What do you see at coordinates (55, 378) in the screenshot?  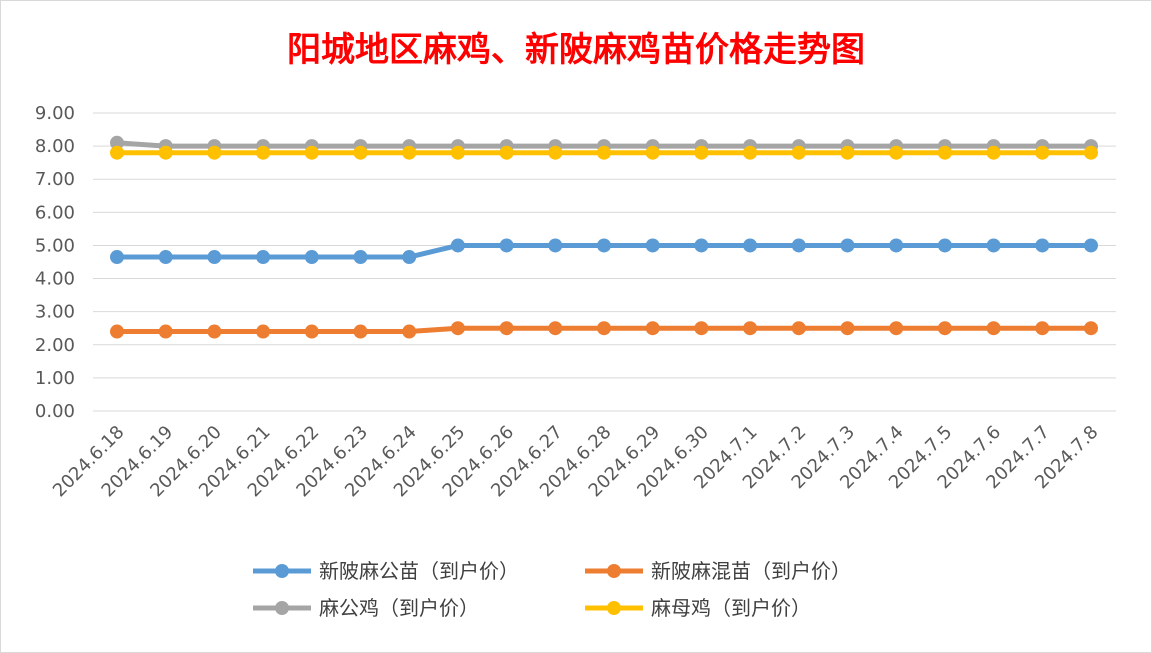 I see `y-tick-label: 1.00` at bounding box center [55, 378].